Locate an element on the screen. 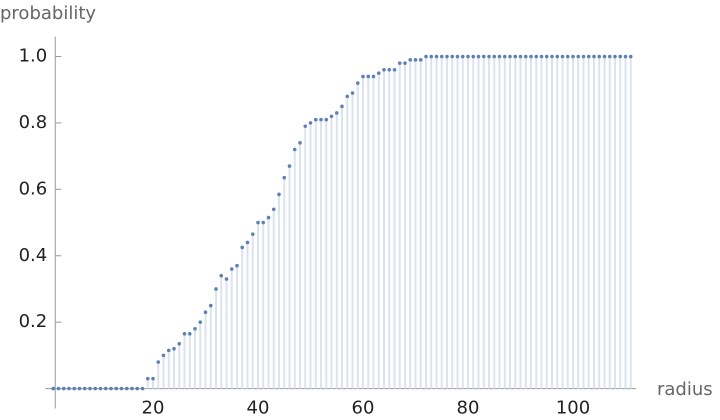 This screenshot has height=420, width=720. y-tick-label: 1.0 is located at coordinates (33, 56).